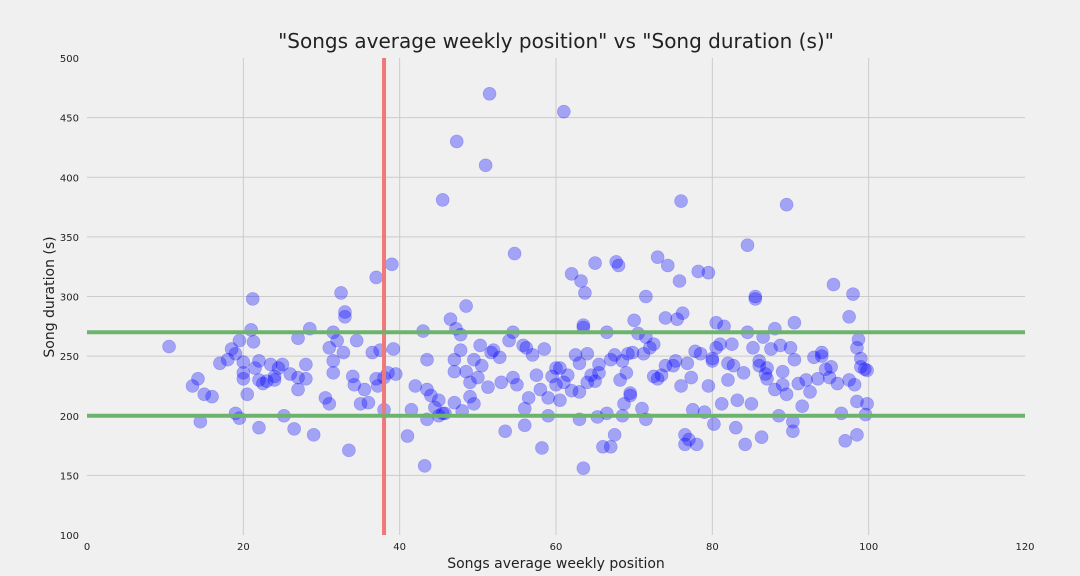  Describe the element at coordinates (69, 476) in the screenshot. I see `y-tick-label: 150` at that location.